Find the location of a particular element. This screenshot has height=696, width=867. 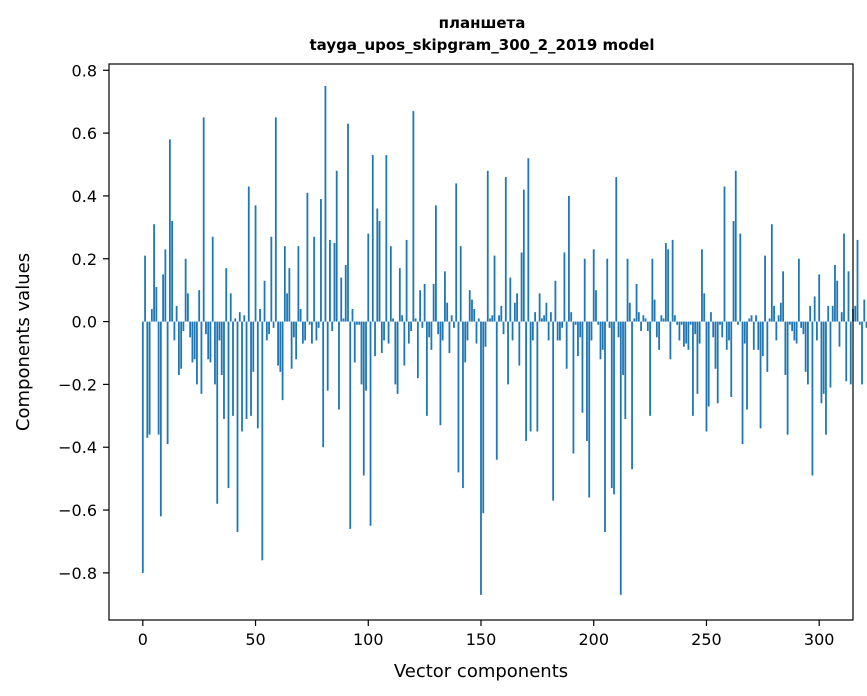

y-tick-label: 0.0 is located at coordinates (84, 322).